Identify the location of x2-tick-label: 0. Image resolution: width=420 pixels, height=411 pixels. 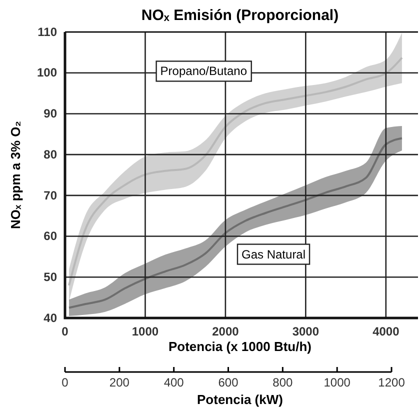
(65, 383).